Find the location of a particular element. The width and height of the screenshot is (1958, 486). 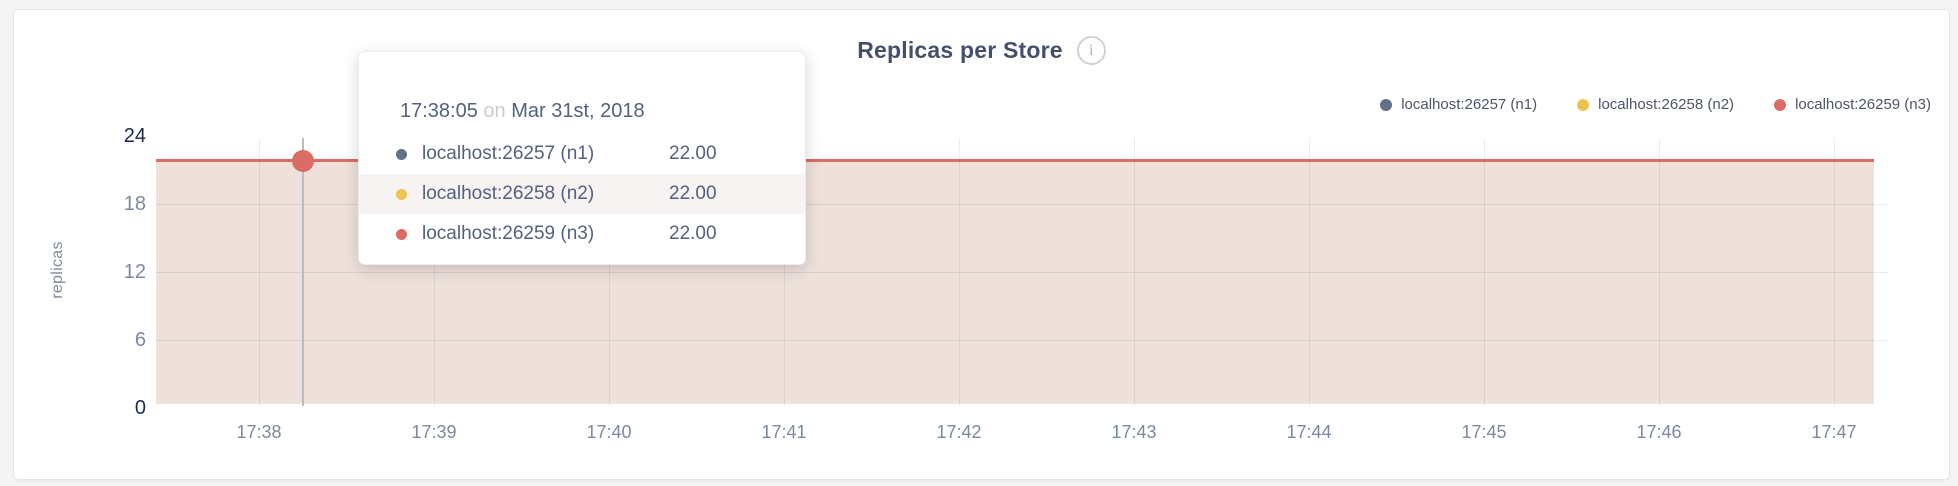

x-tick-1746: 17:46 is located at coordinates (1659, 432).